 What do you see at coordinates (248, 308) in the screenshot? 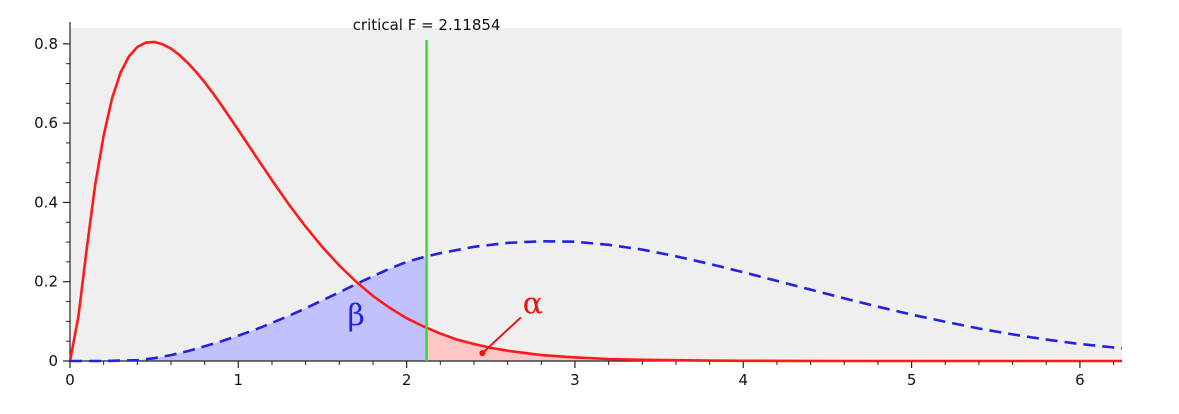
I see `beta-region` at bounding box center [248, 308].